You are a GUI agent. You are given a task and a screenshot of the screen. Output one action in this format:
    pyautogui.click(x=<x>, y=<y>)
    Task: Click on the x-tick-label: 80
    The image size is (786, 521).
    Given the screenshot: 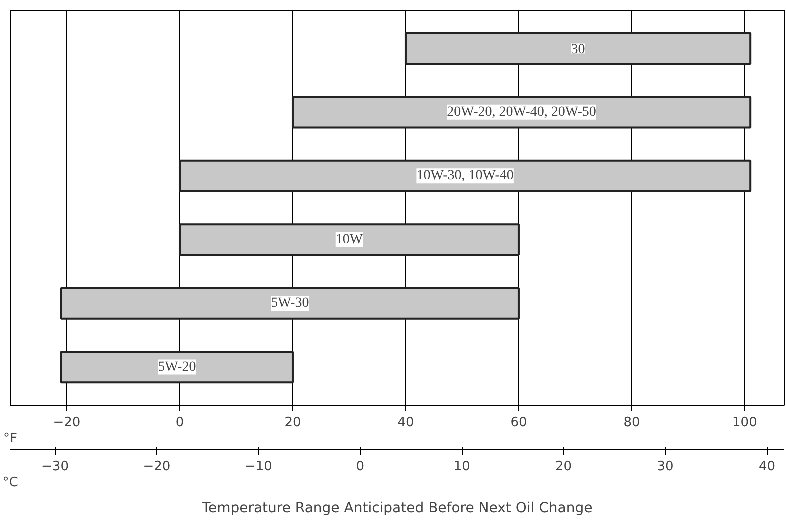 What is the action you would take?
    pyautogui.click(x=632, y=423)
    